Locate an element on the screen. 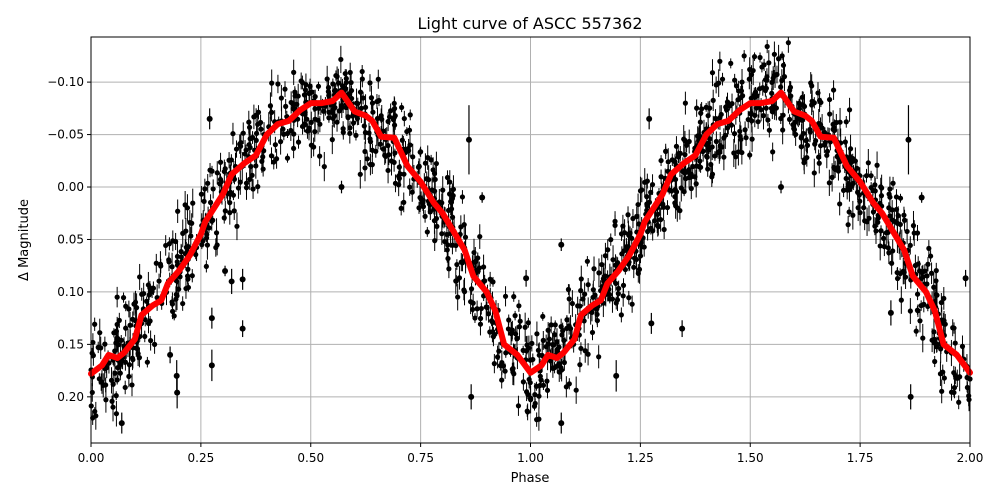 The image size is (1000, 504). y-tick-label: −0.10 is located at coordinates (65, 82).